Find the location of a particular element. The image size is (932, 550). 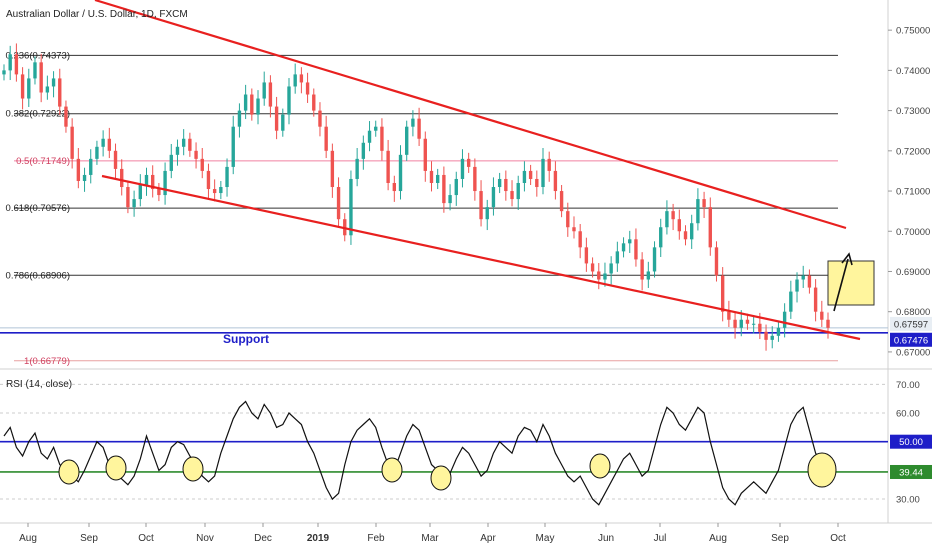

fib-level-label: 0.5(0.71749) is located at coordinates (43, 161).